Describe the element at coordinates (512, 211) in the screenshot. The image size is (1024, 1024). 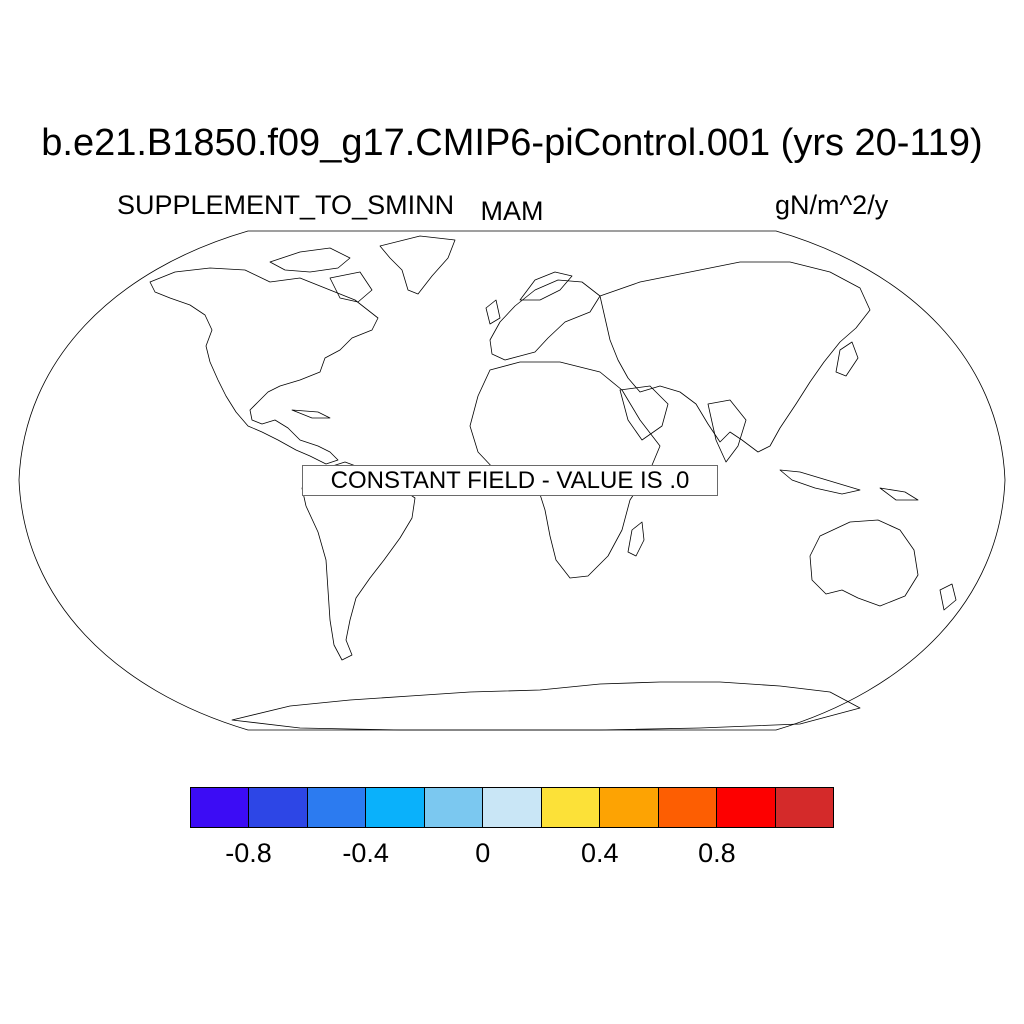
I see `season-label: MAM` at that location.